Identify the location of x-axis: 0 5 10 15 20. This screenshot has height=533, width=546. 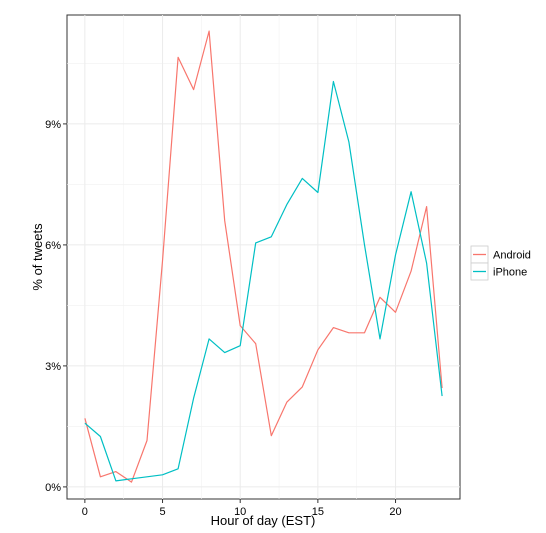
(242, 508).